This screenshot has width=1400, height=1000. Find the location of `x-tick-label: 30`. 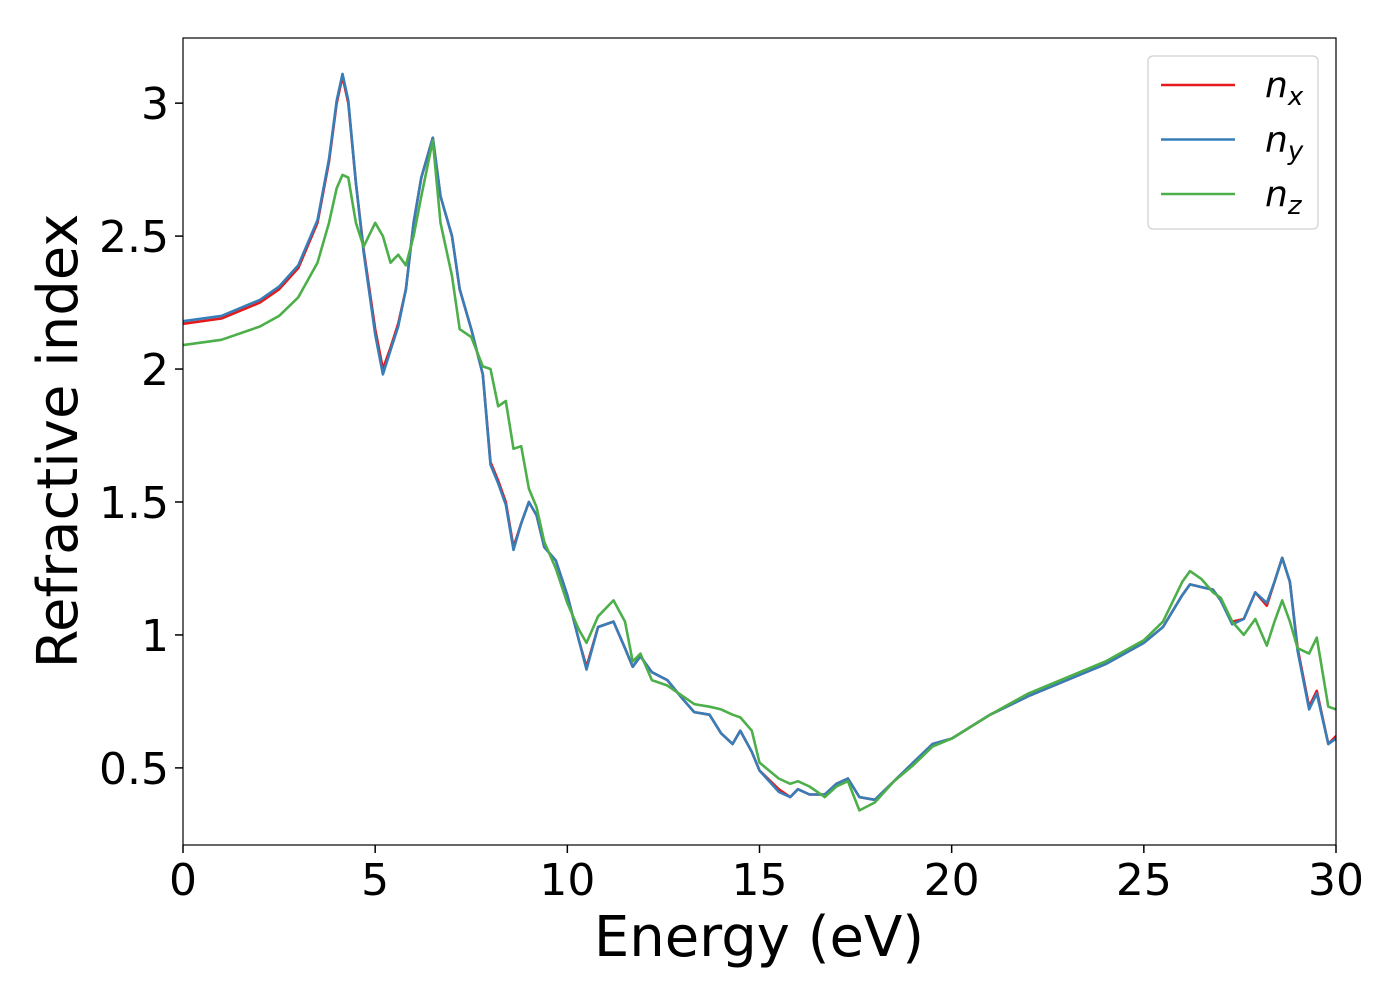

x-tick-label: 30 is located at coordinates (1336, 880).